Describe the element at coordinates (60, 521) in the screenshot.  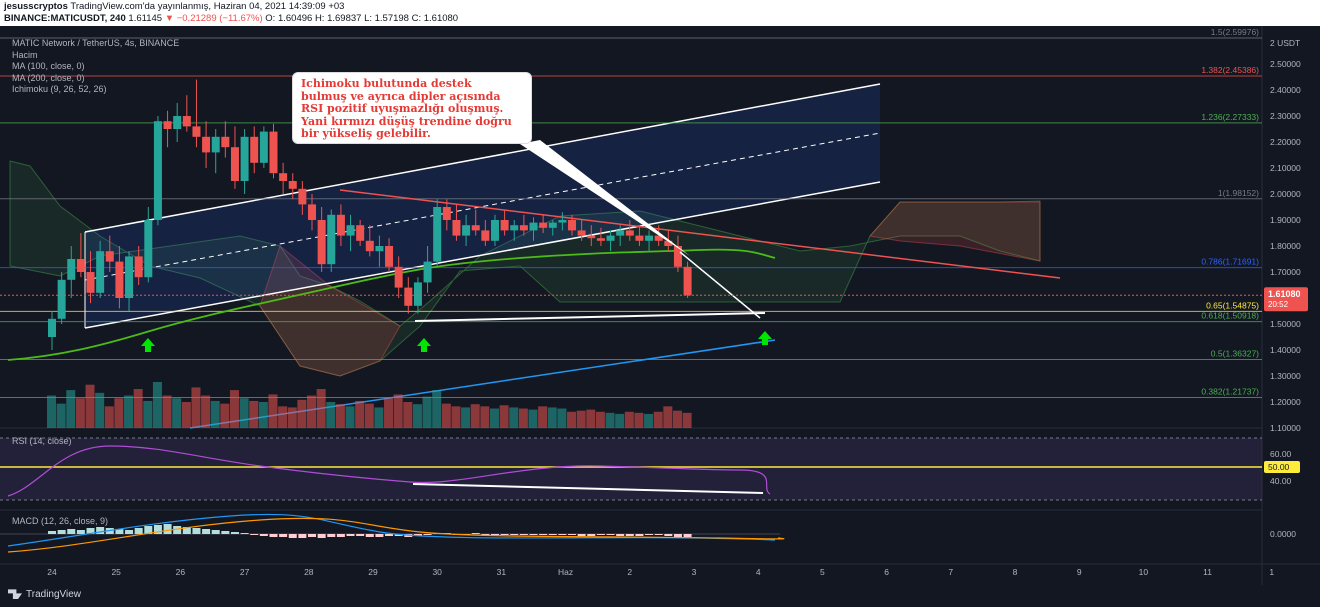
I see `macd-title: MACD (12, 26, close, 9)` at that location.